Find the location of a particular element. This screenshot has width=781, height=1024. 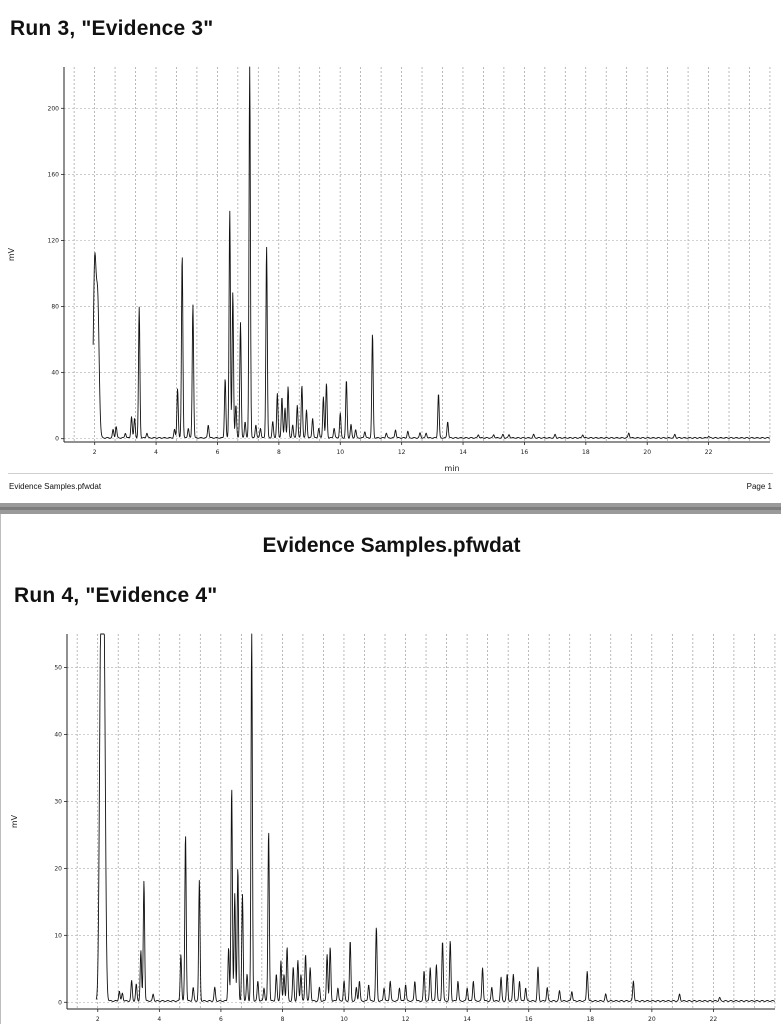

footer-page-number: Page 1 is located at coordinates (759, 486).